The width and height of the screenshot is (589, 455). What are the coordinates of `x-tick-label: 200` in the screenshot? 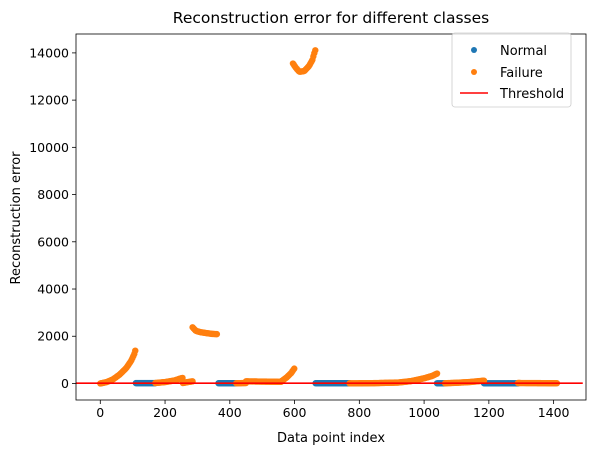 It's located at (165, 412).